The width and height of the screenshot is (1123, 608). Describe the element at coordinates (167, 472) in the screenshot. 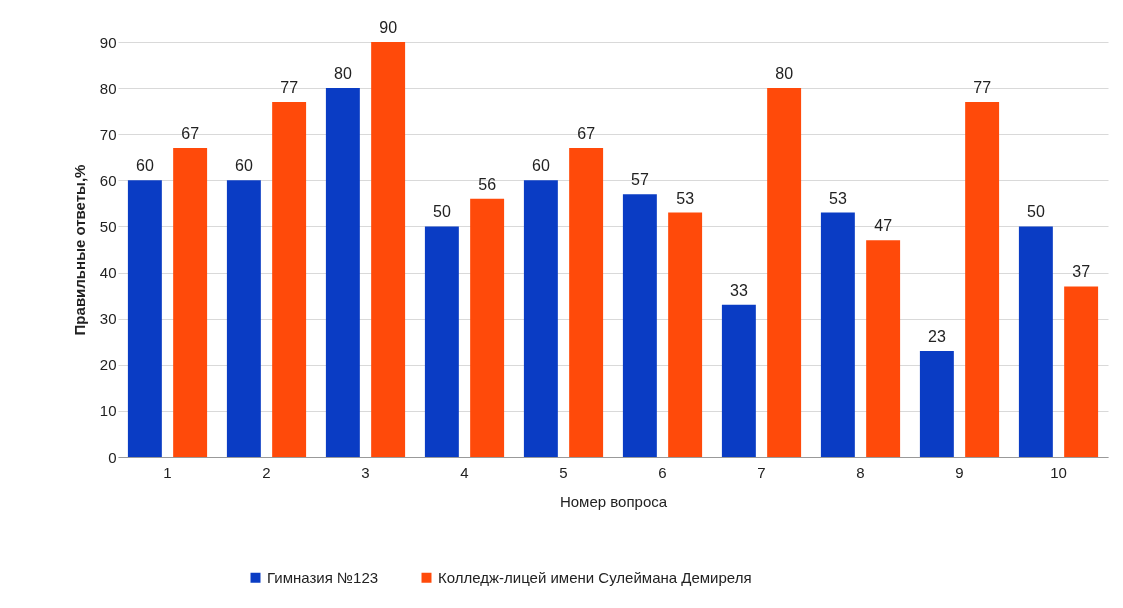

I see `x-tick-label: 1` at that location.